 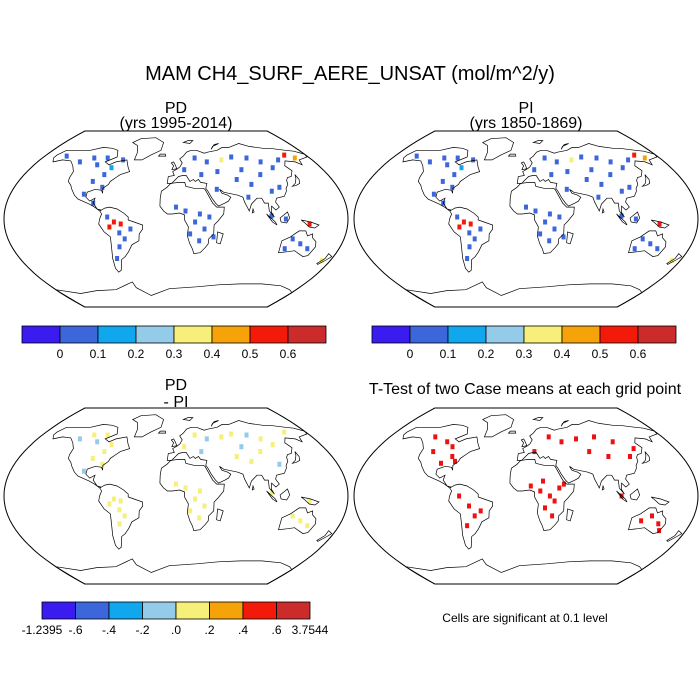 What do you see at coordinates (176, 385) in the screenshot?
I see `diff-title: PD` at bounding box center [176, 385].